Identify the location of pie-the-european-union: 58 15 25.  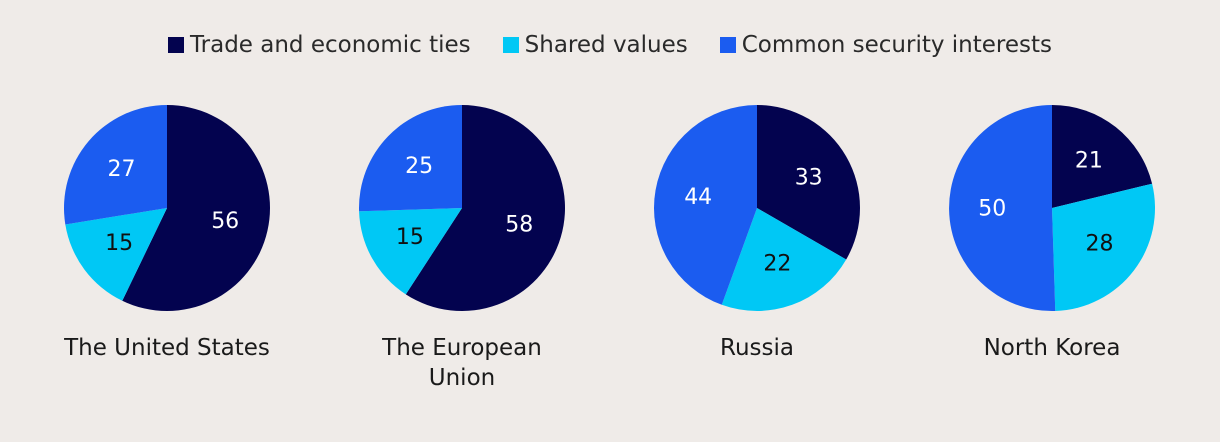
(462, 207).